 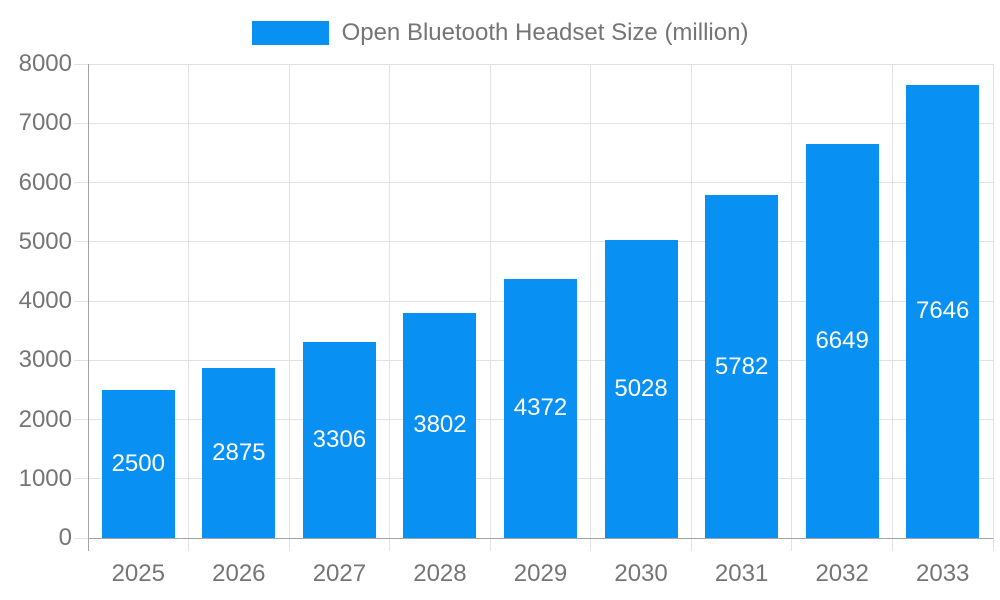 I want to click on y-axis-tick-label: 2000, so click(x=45, y=419).